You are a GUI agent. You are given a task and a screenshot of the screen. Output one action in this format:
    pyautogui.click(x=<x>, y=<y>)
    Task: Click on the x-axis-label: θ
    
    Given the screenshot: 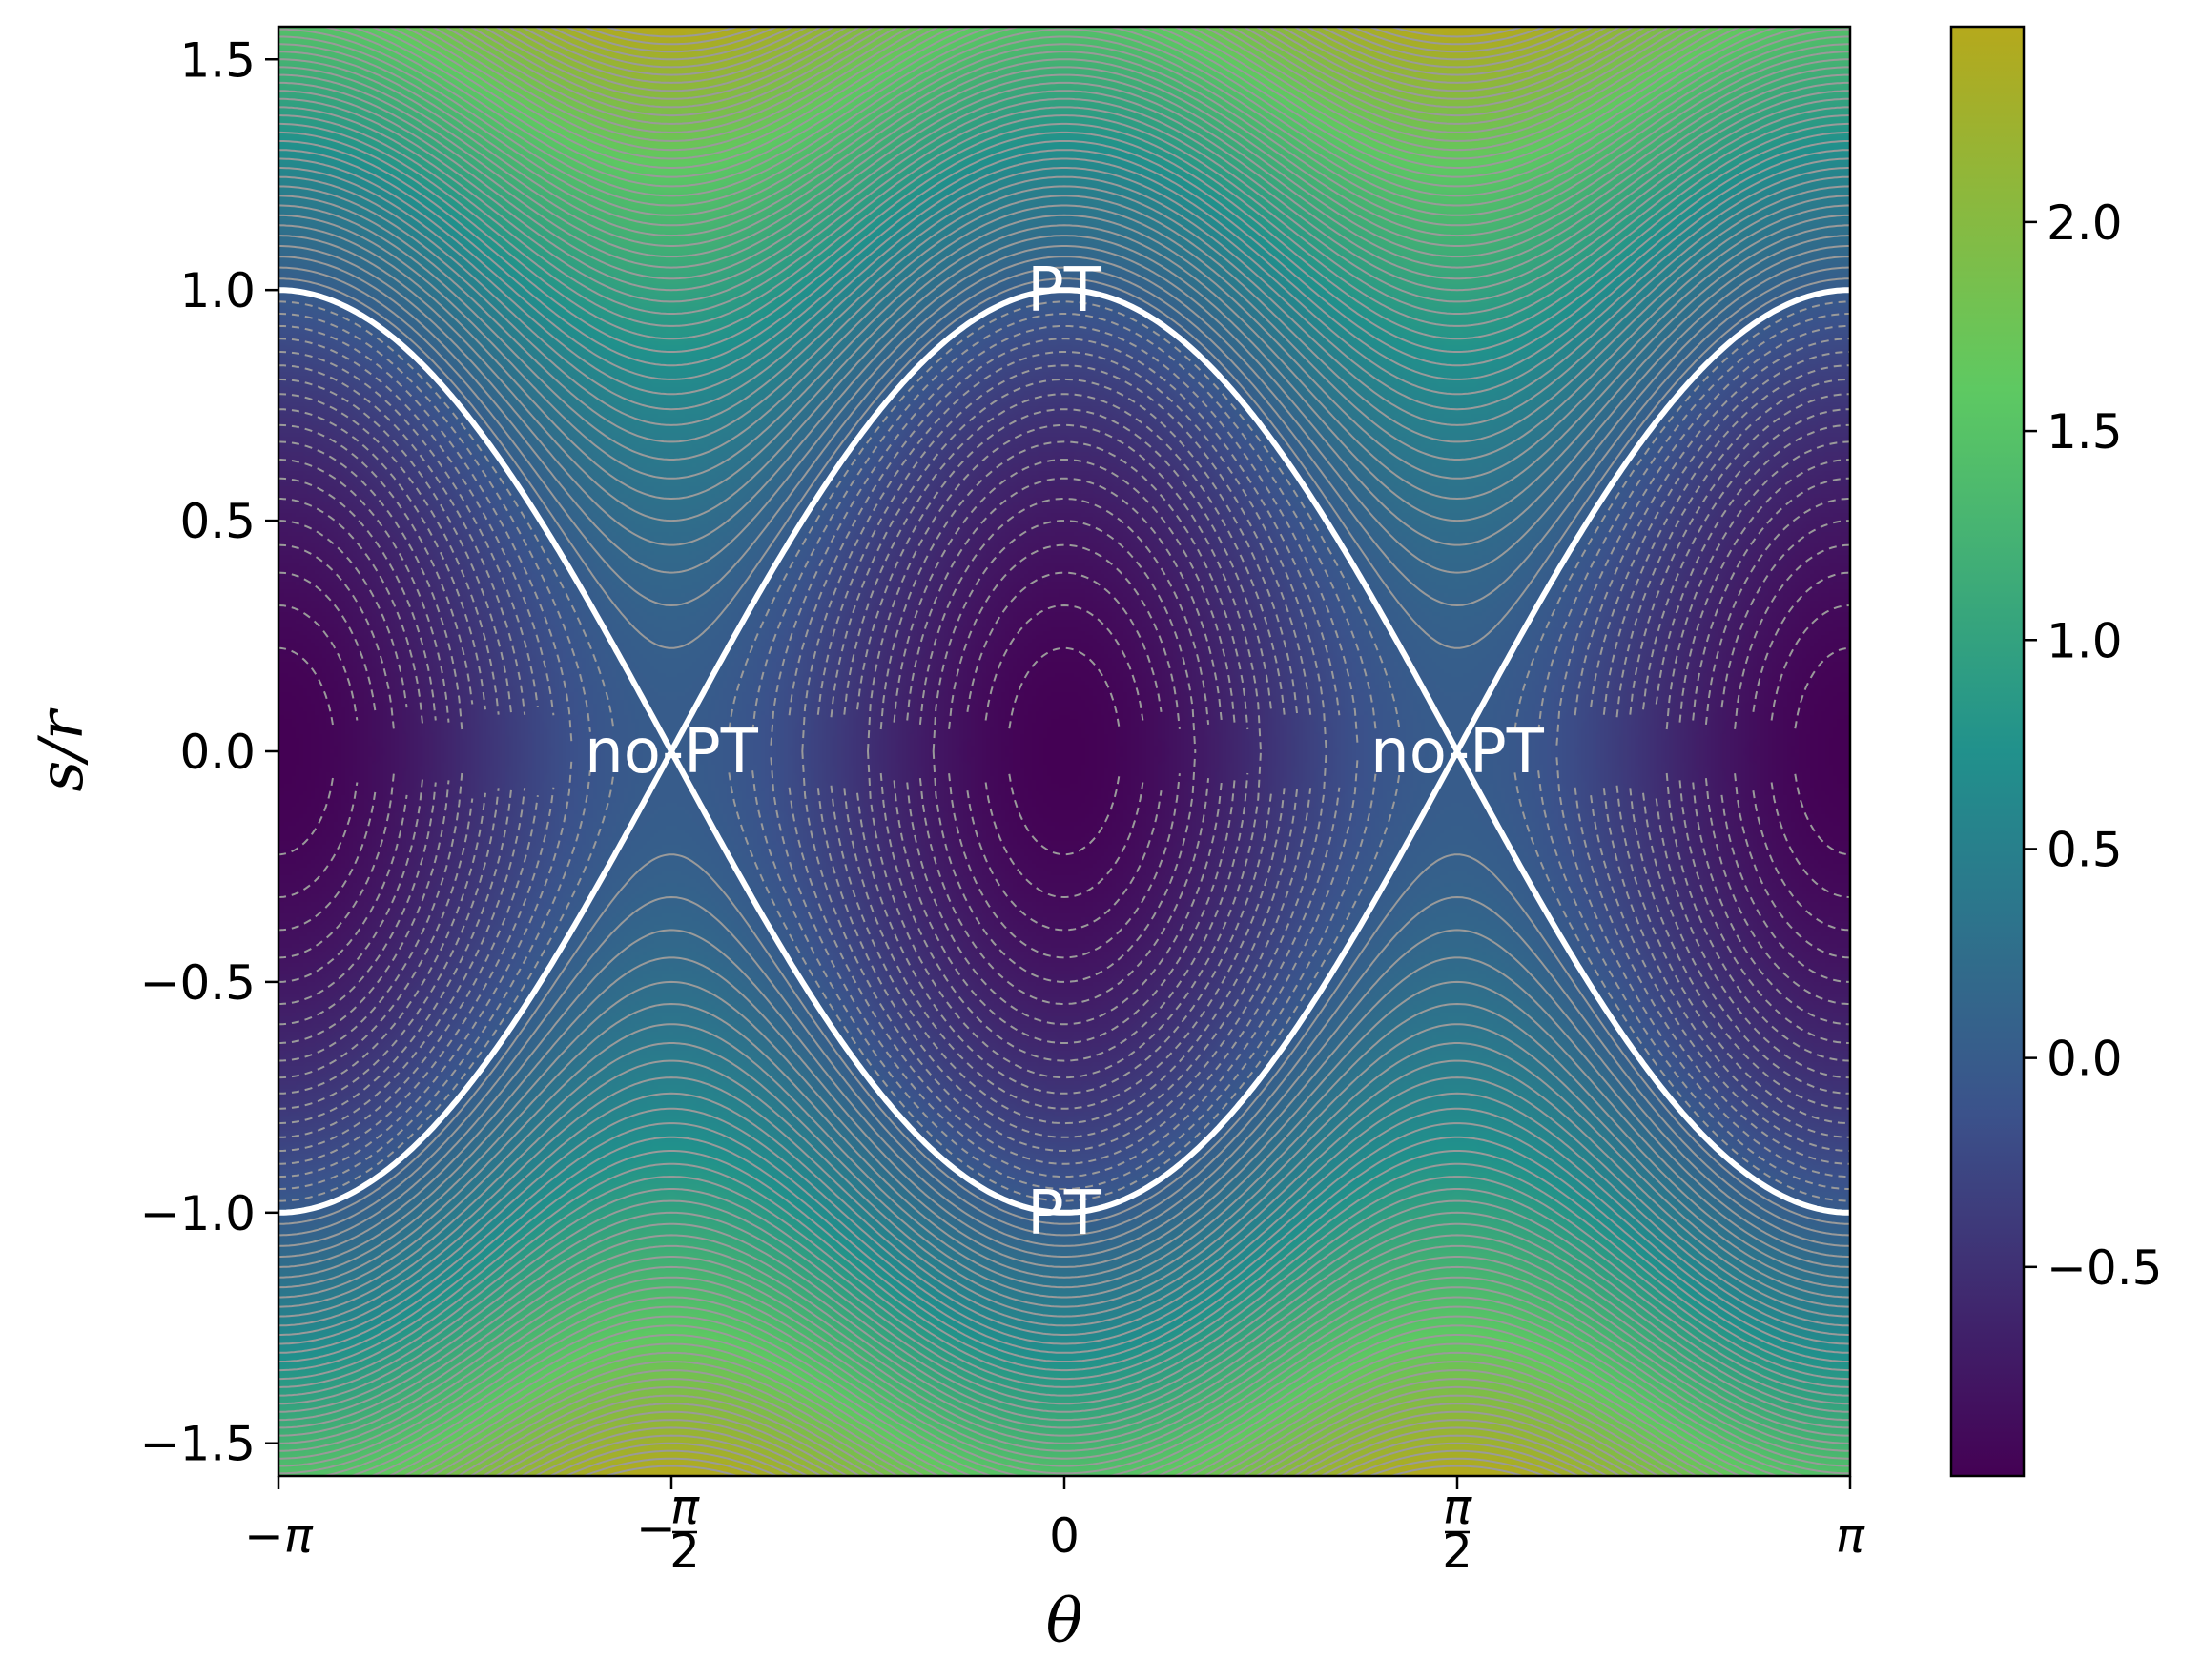 What is the action you would take?
    pyautogui.click(x=1064, y=1622)
    